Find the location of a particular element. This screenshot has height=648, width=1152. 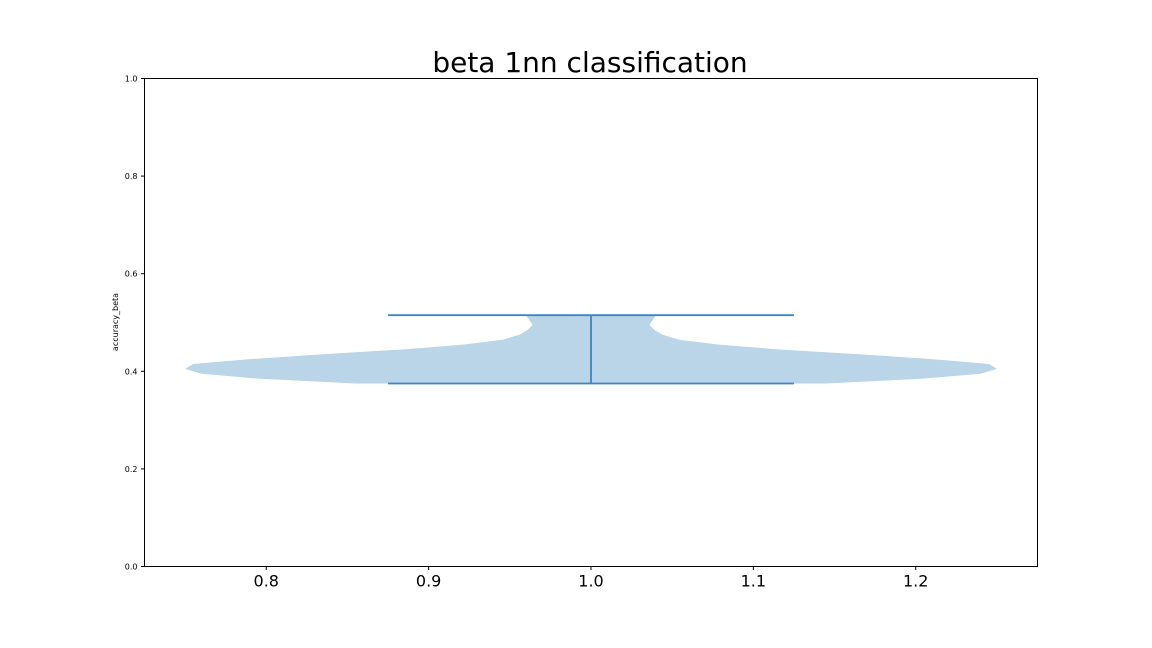

chart-title: beta 1nn classification is located at coordinates (589, 62).